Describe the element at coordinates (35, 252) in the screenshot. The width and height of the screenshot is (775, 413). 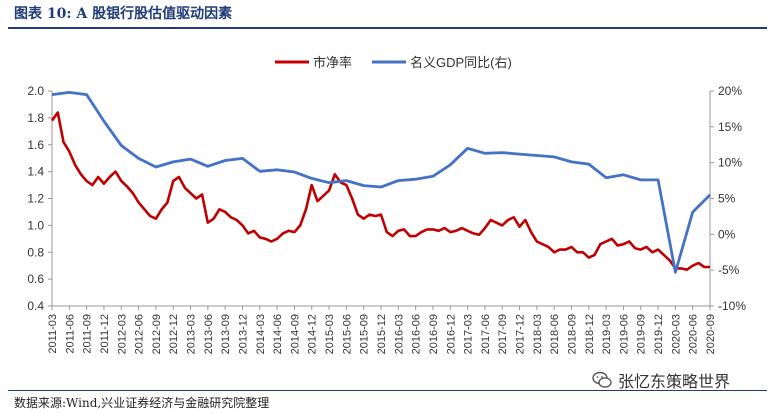
I see `y-left-tick-label: 0.8` at that location.